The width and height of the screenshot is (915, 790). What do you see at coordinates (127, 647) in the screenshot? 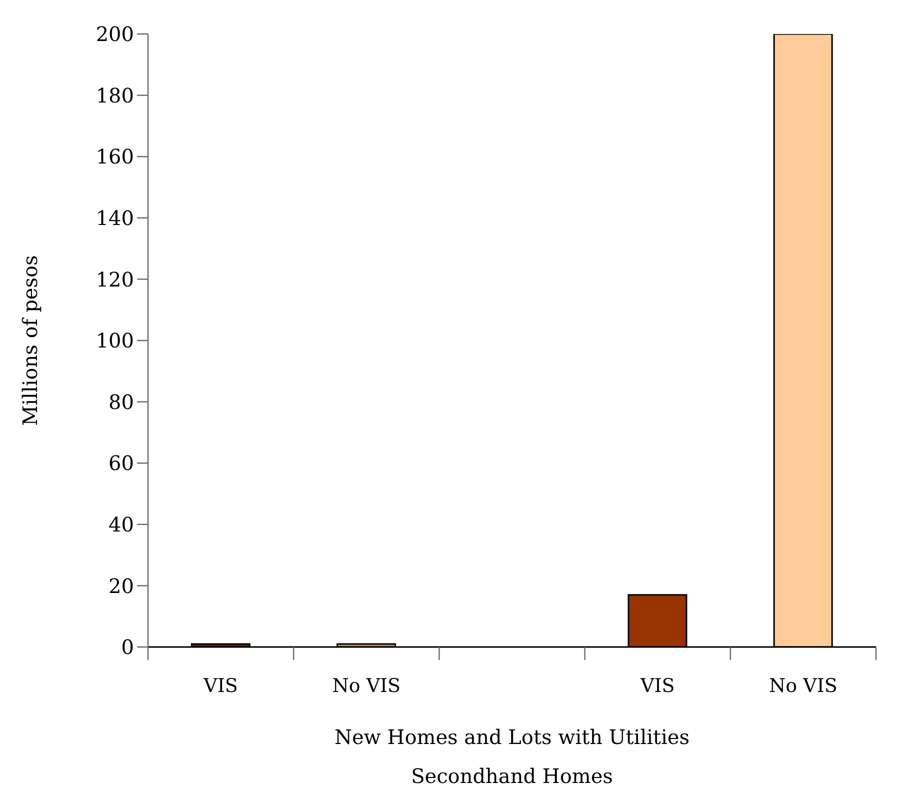
I see `y-tick-label: 0` at bounding box center [127, 647].